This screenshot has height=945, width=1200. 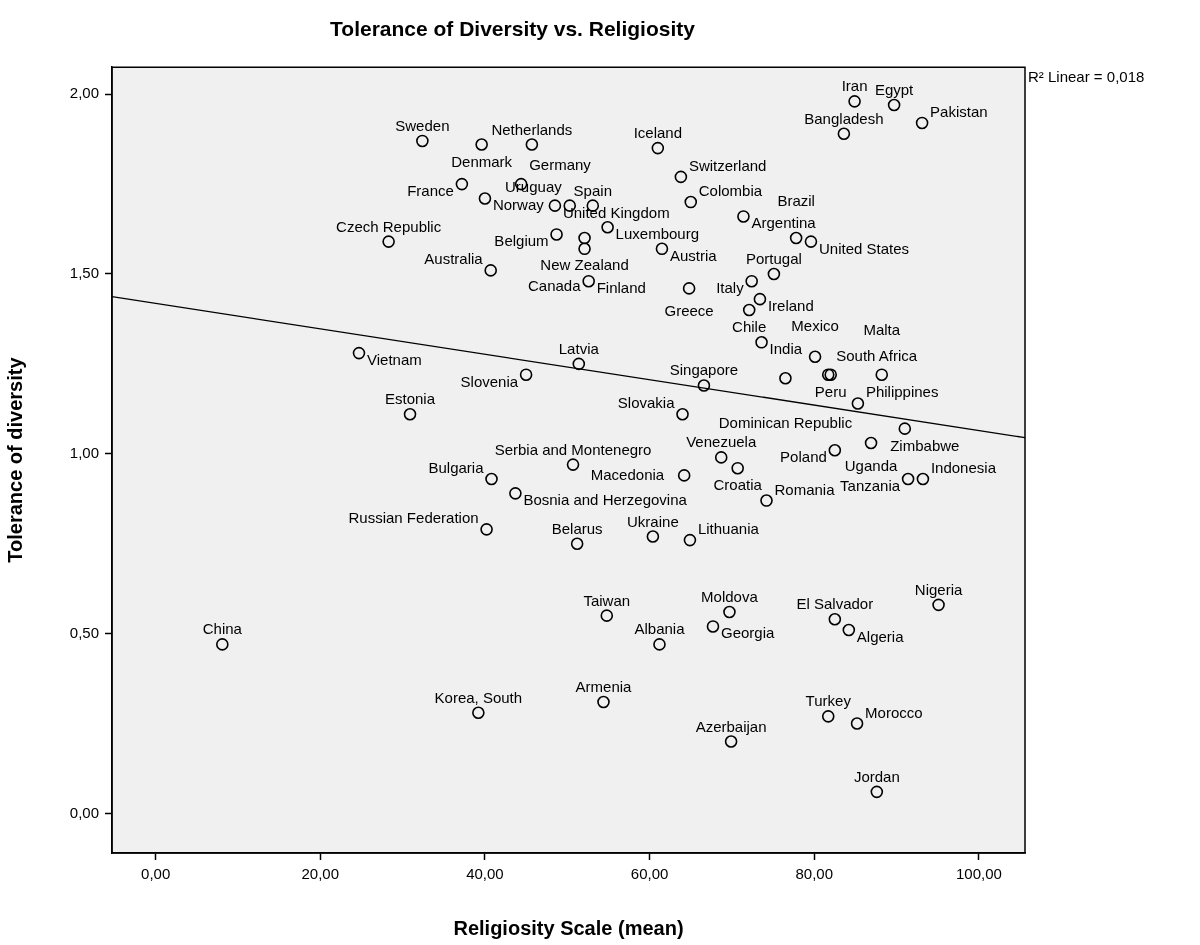 I want to click on annotation: Pakistan, so click(x=959, y=111).